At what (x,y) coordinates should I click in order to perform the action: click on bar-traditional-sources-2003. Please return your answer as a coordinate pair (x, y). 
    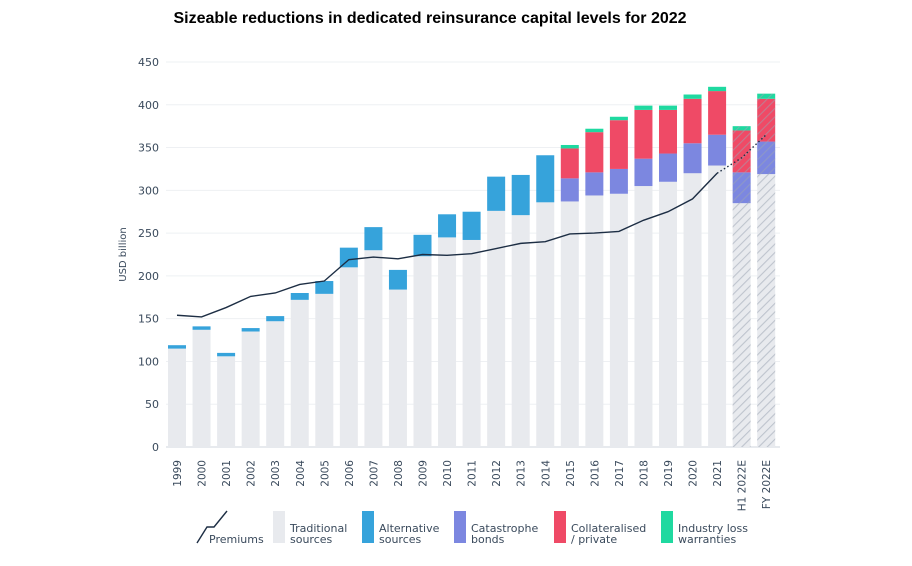
    Looking at the image, I should click on (275, 384).